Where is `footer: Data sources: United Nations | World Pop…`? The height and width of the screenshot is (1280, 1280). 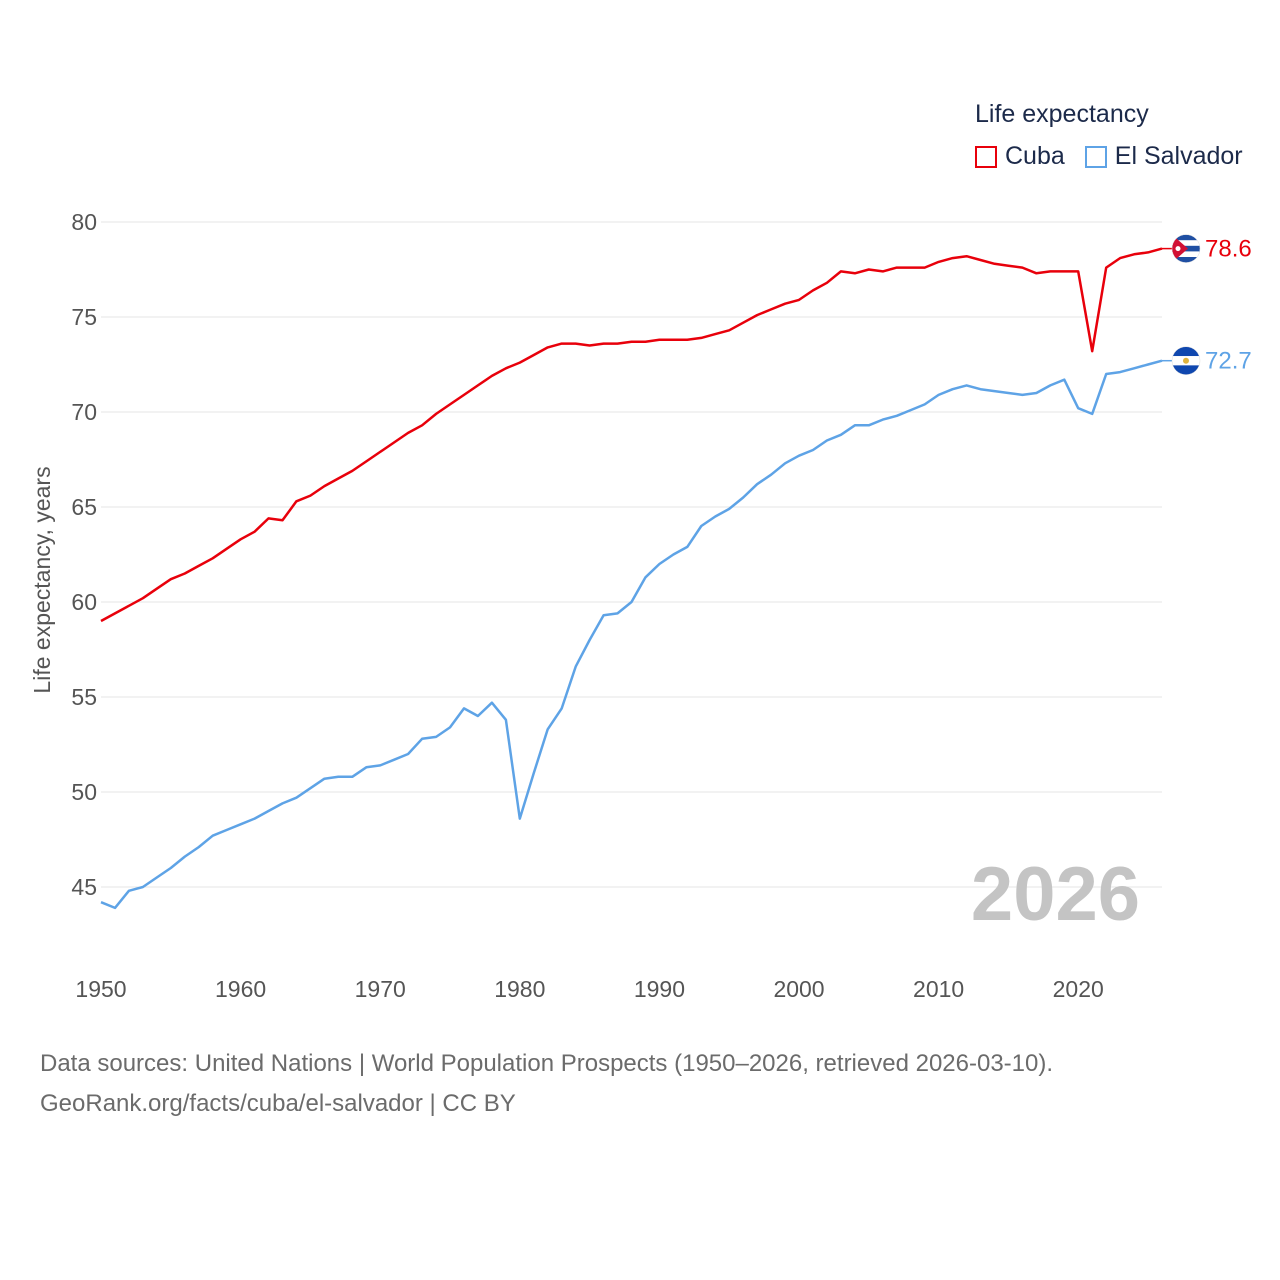 footer: Data sources: United Nations | World Pop… is located at coordinates (546, 1084).